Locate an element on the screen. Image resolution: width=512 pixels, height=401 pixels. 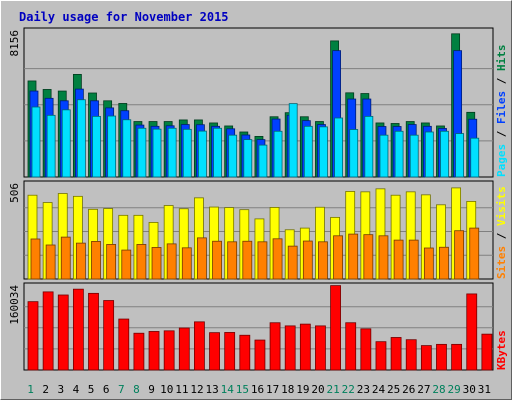
x-tick-label-23: 23 is located at coordinates (363, 389).